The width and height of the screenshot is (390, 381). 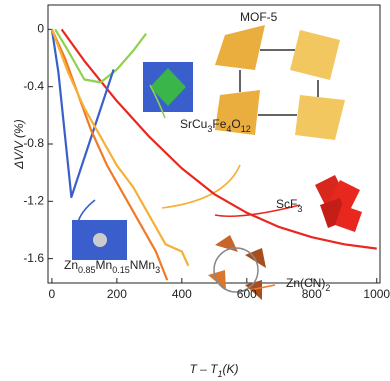 What do you see at coordinates (312, 294) in the screenshot?
I see `x-tick-label: 800` at bounding box center [312, 294].